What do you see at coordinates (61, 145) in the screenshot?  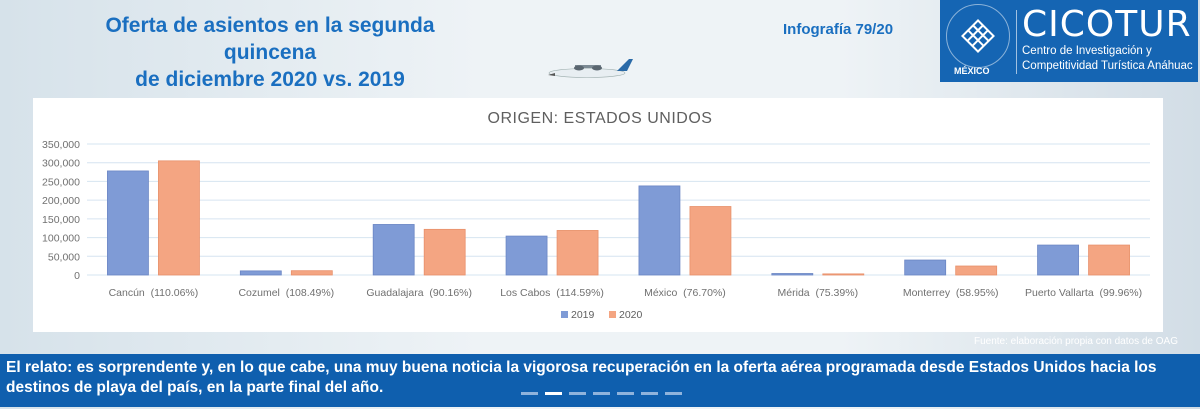 I see `y-tick-label: 350,000` at bounding box center [61, 145].